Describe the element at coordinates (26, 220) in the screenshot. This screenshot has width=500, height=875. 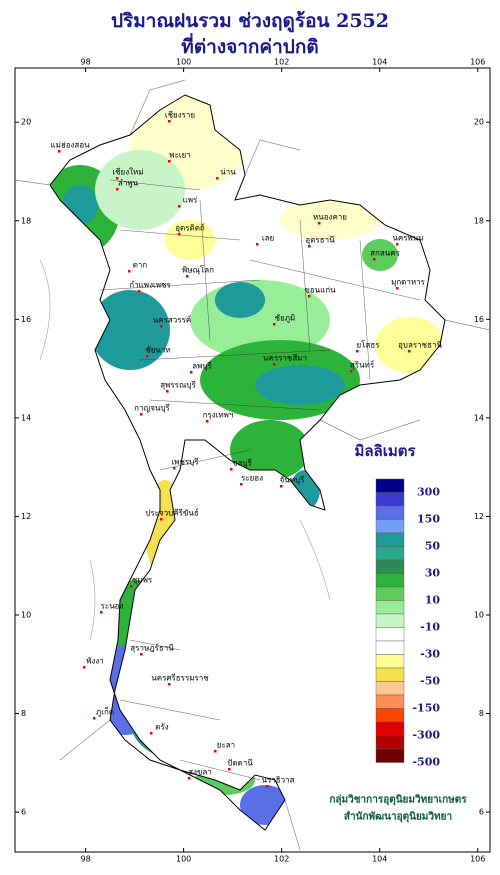
I see `lat-tick-label: 18` at that location.